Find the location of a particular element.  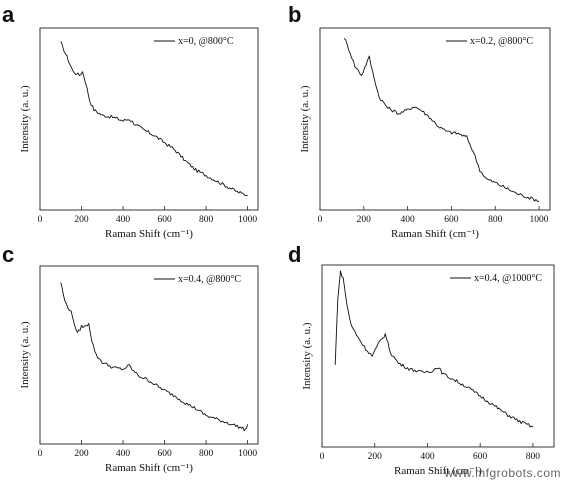

legend-entry: x=0, @800°C is located at coordinates (206, 41).